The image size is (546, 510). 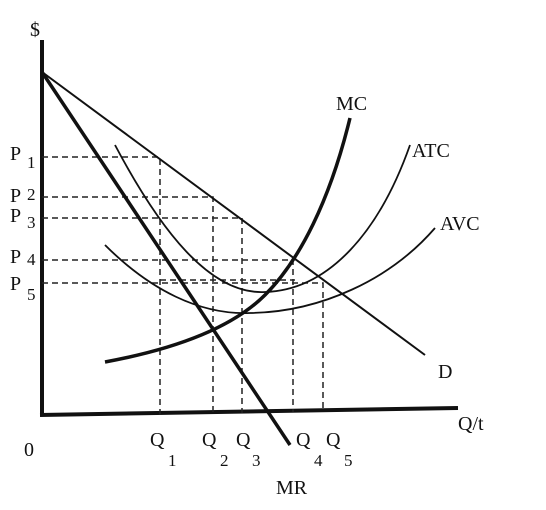 What do you see at coordinates (31, 222) in the screenshot?
I see `price-subscript: 3` at bounding box center [31, 222].